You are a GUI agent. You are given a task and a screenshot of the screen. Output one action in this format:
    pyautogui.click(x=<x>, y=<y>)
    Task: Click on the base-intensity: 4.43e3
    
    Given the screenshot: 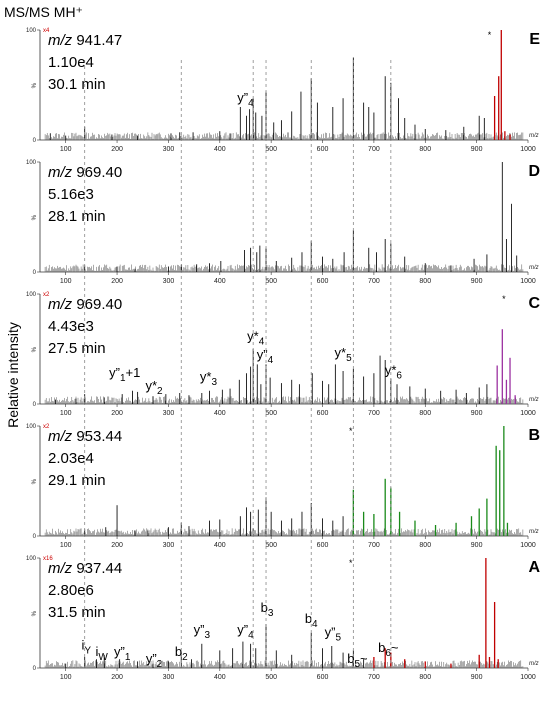 What is the action you would take?
    pyautogui.click(x=71, y=326)
    